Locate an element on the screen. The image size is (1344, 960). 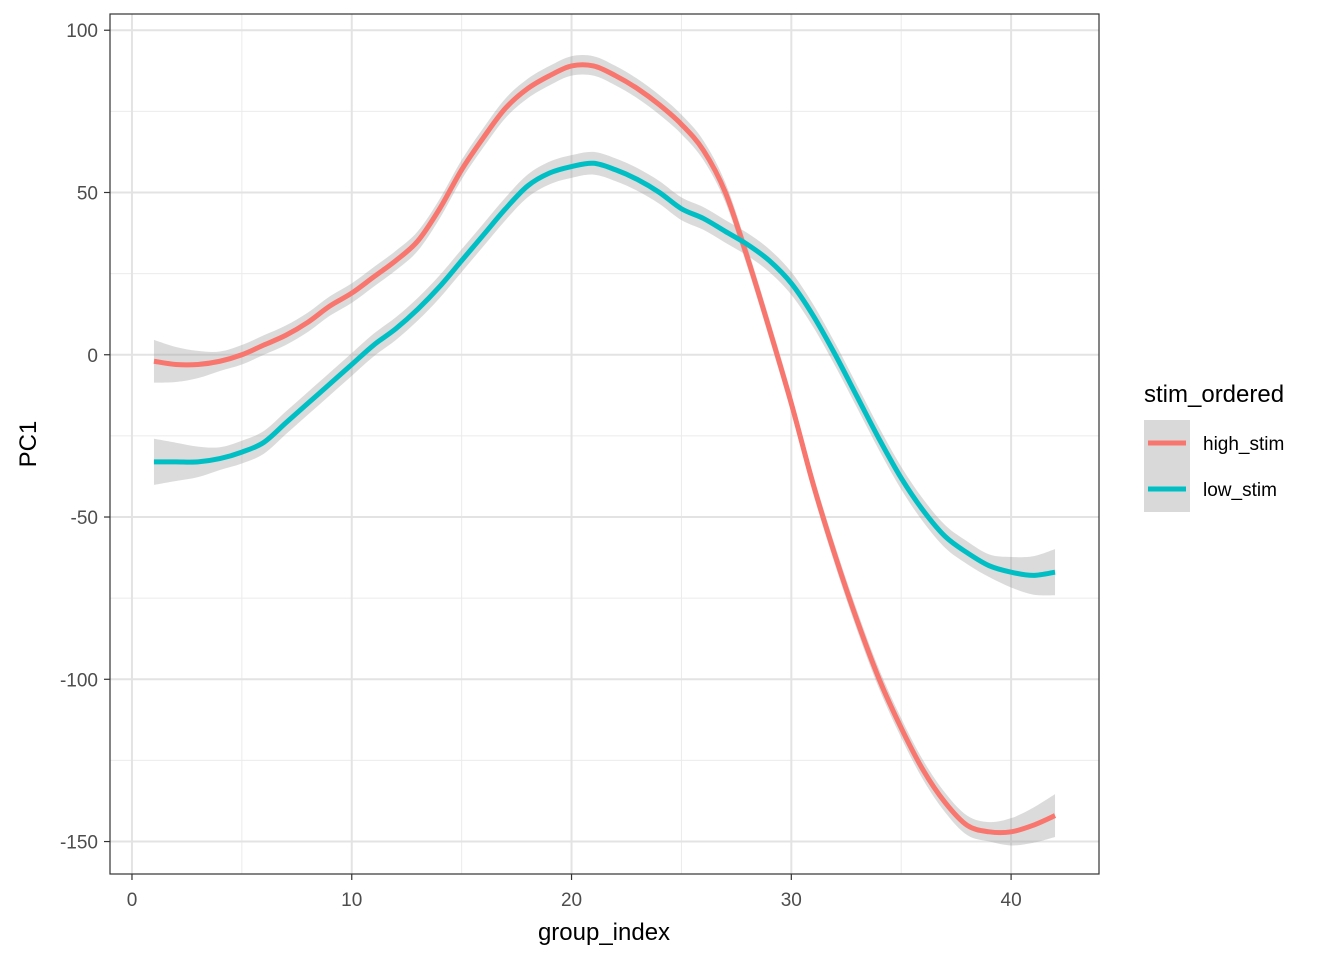
y-tick-label: -50 is located at coordinates (84, 518).